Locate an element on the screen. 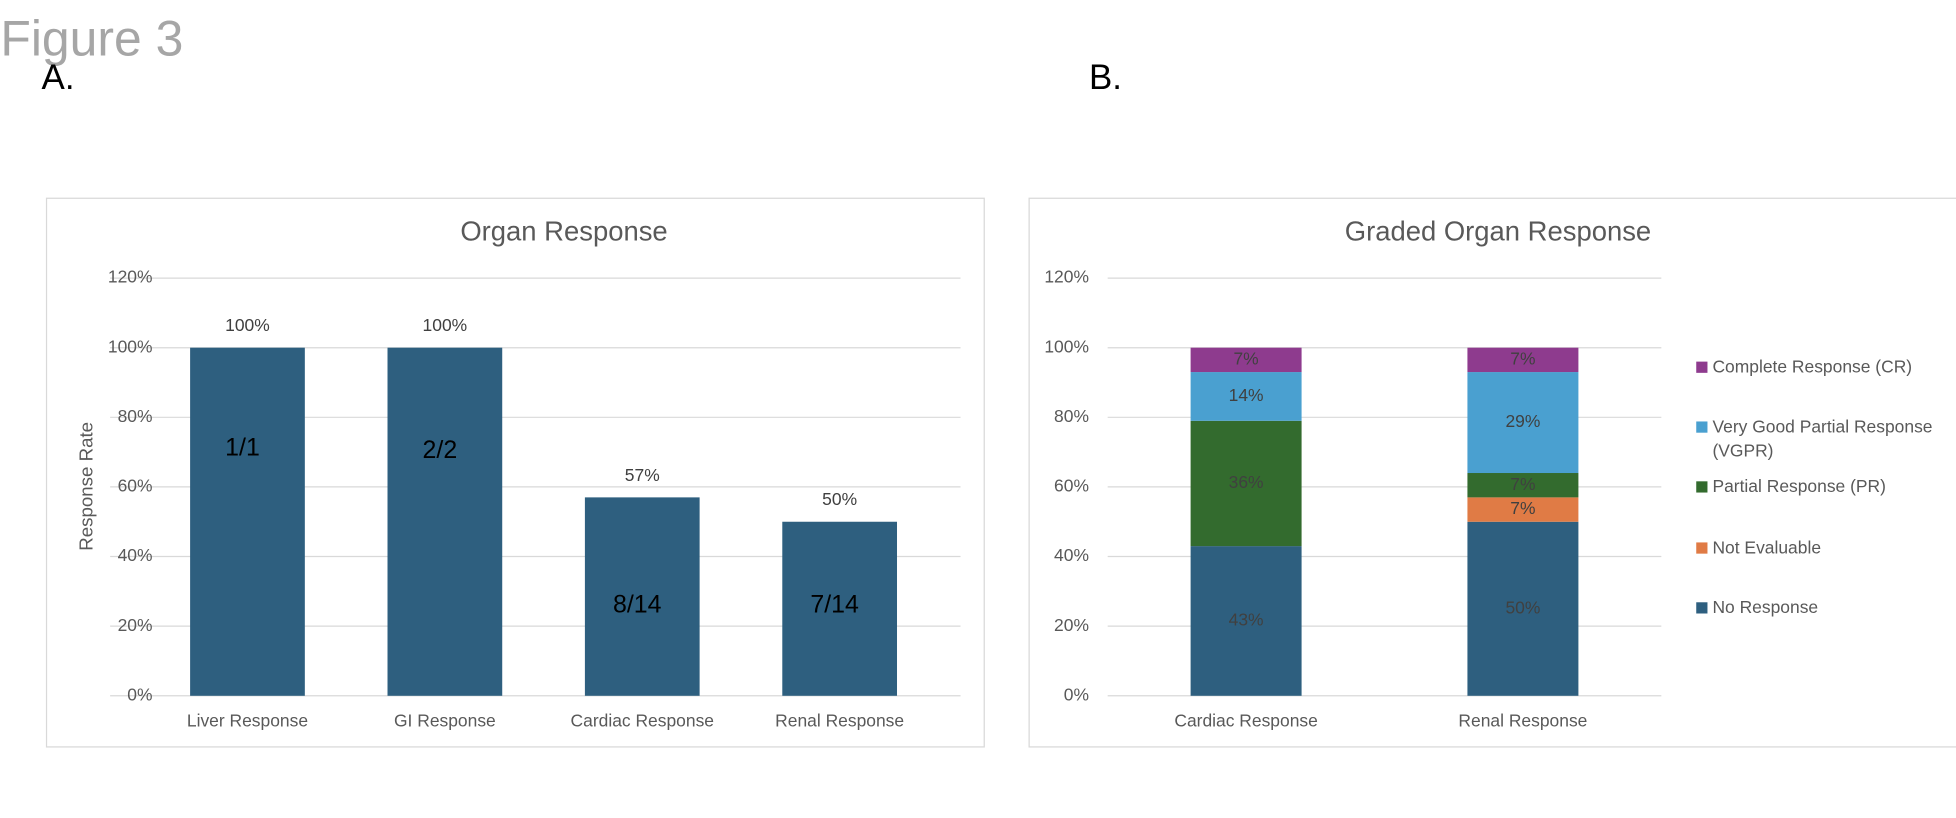 Image resolution: width=1956 pixels, height=818 pixels. data-label: 43% is located at coordinates (1246, 620).